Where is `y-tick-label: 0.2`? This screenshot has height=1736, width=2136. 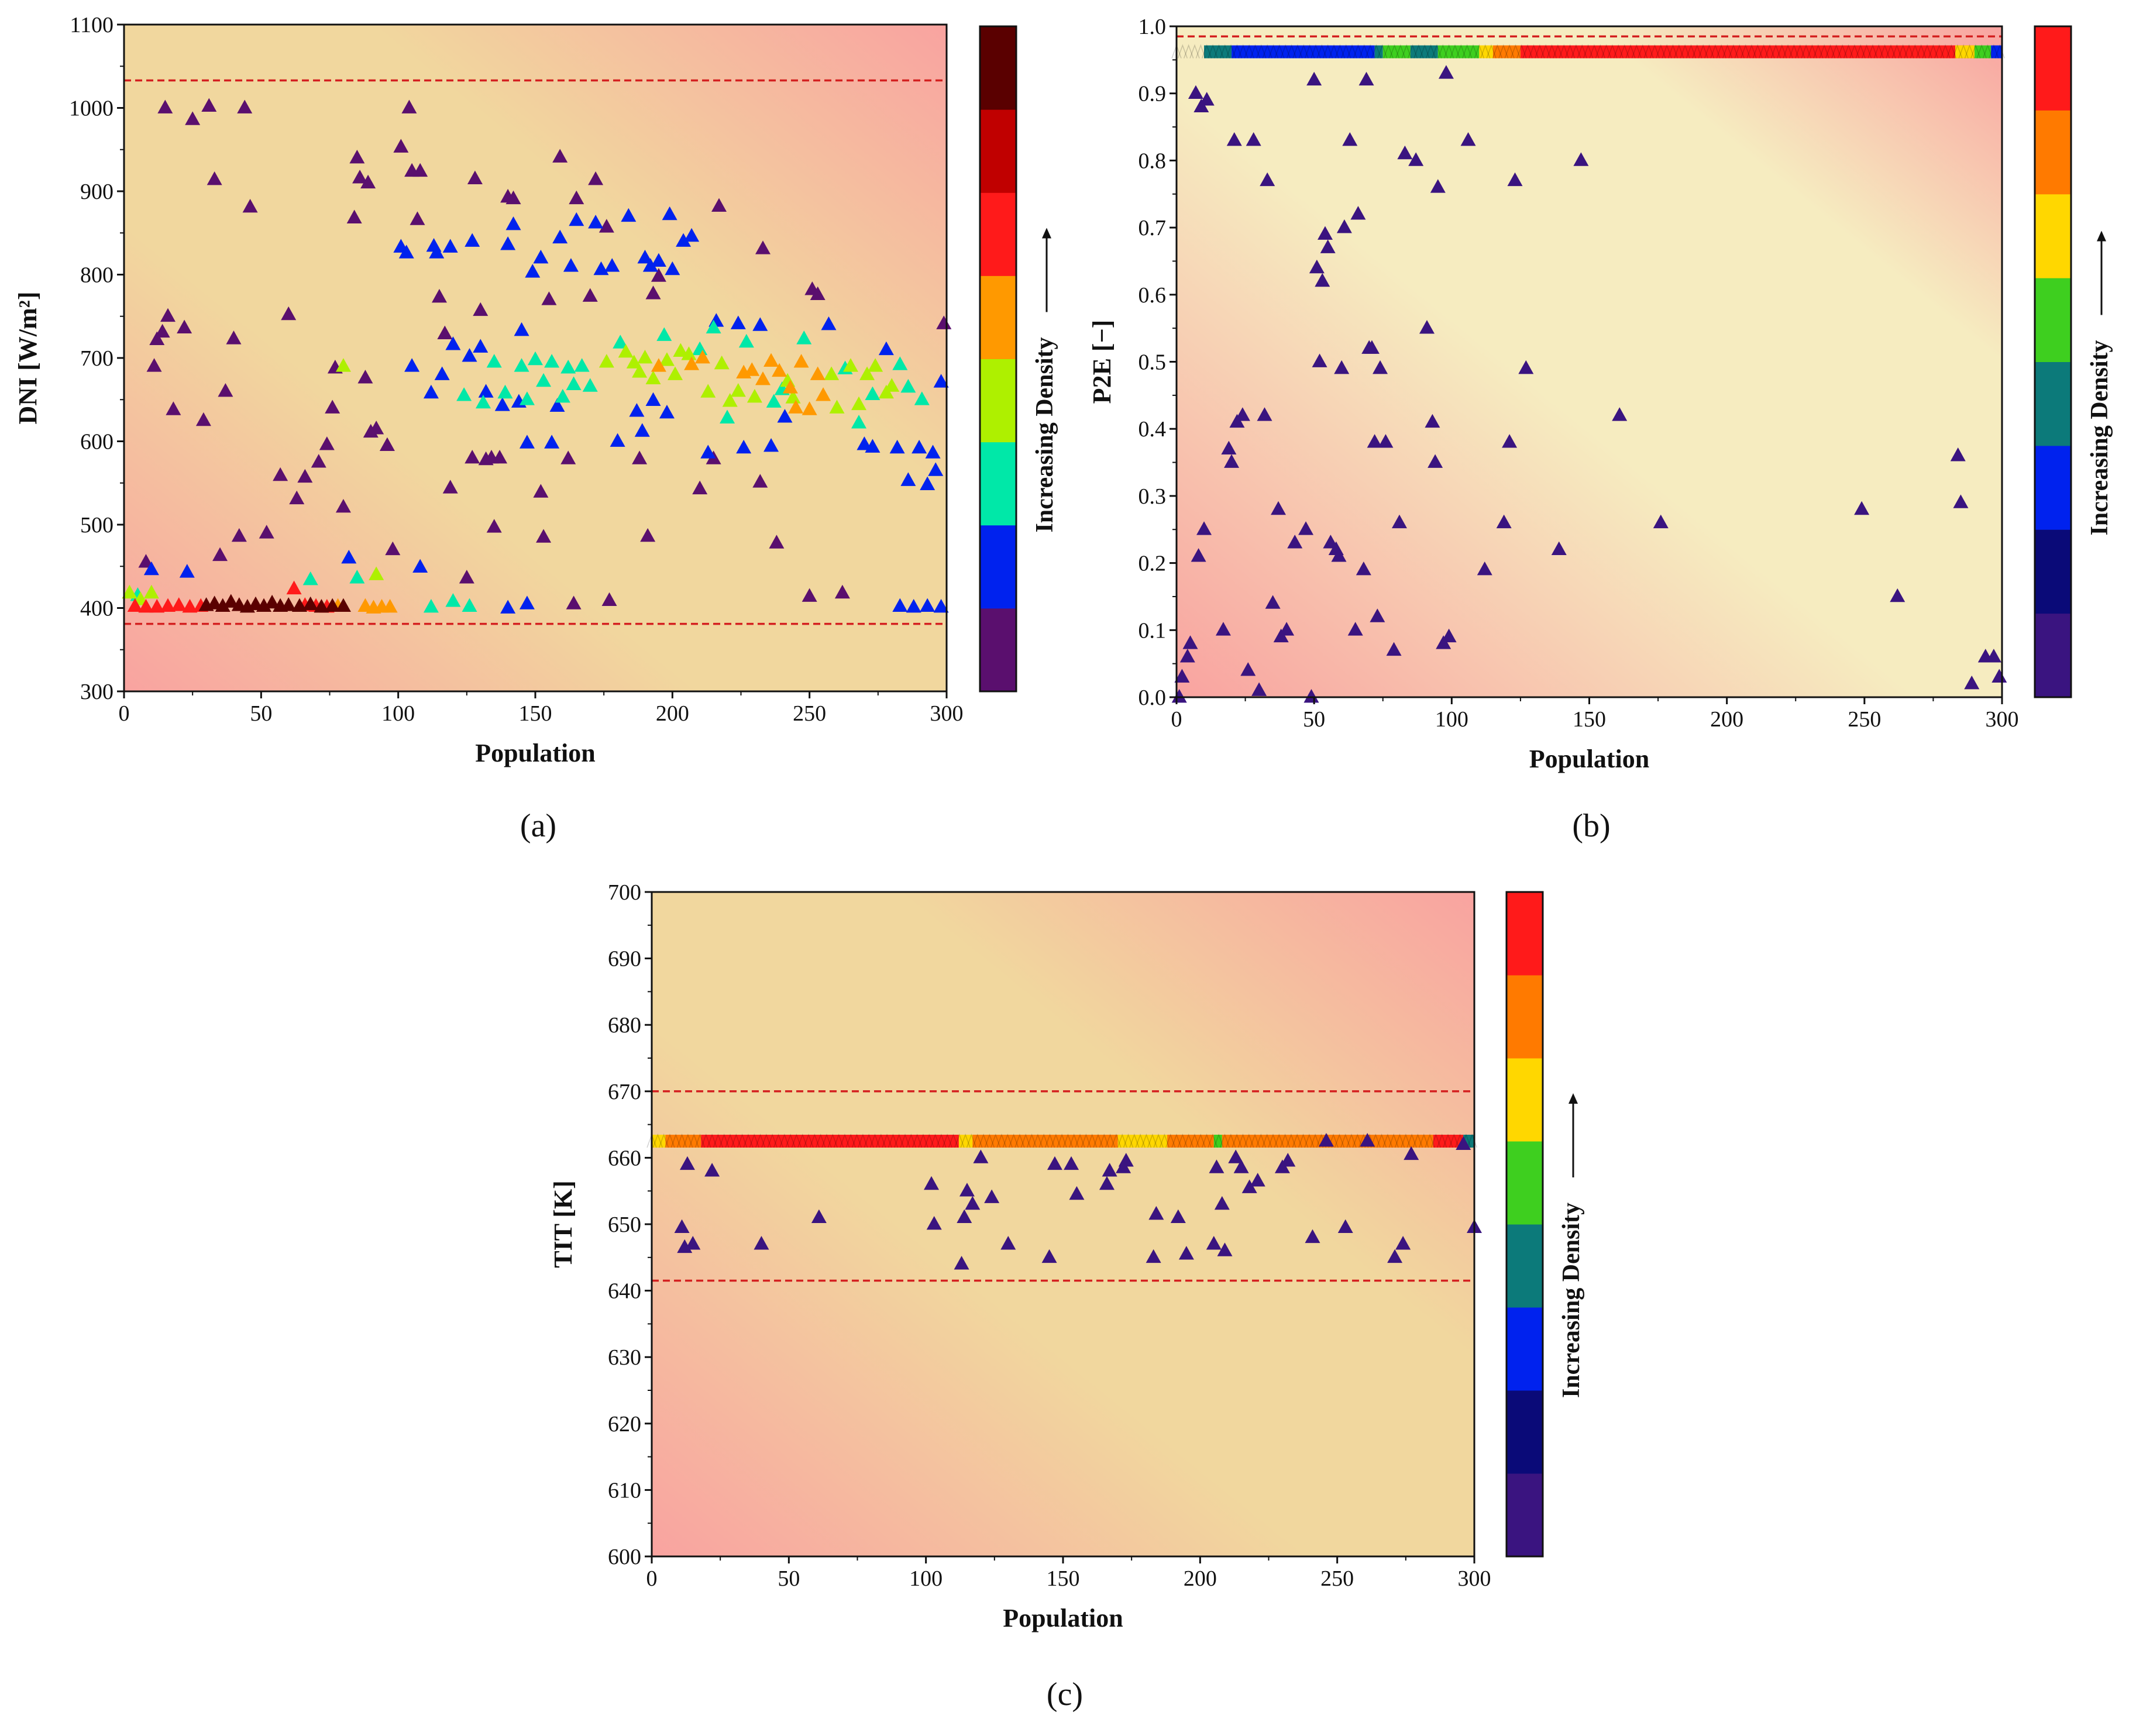 y-tick-label: 0.2 is located at coordinates (1152, 564).